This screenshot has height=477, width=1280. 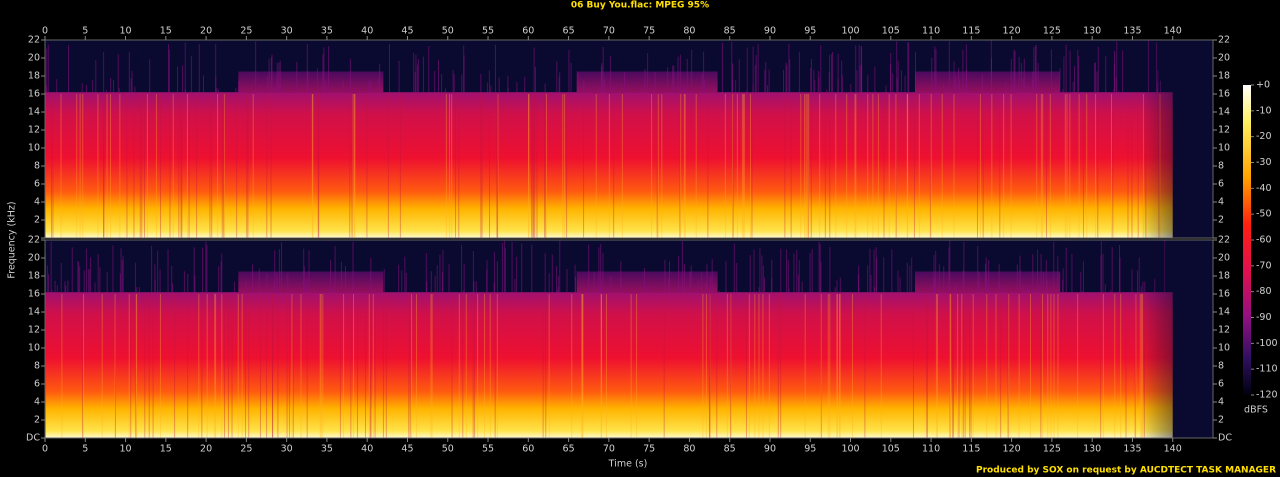 What do you see at coordinates (1264, 136) in the screenshot?
I see `colorbar-tick-label: -20` at bounding box center [1264, 136].